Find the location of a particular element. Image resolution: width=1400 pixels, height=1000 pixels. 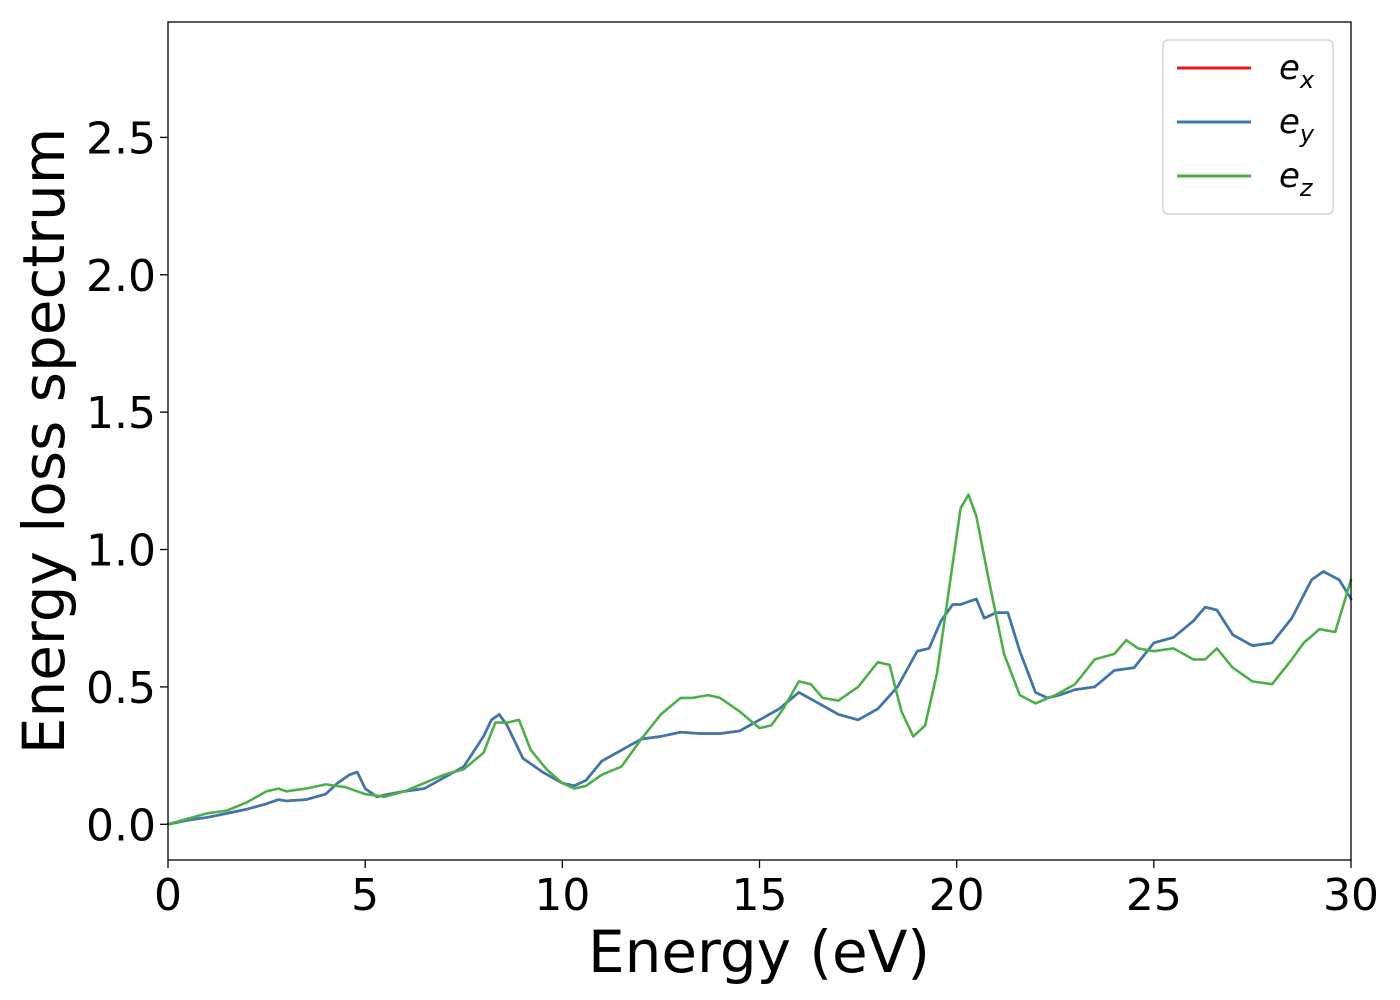

x-tick-label: 10 is located at coordinates (562, 895).